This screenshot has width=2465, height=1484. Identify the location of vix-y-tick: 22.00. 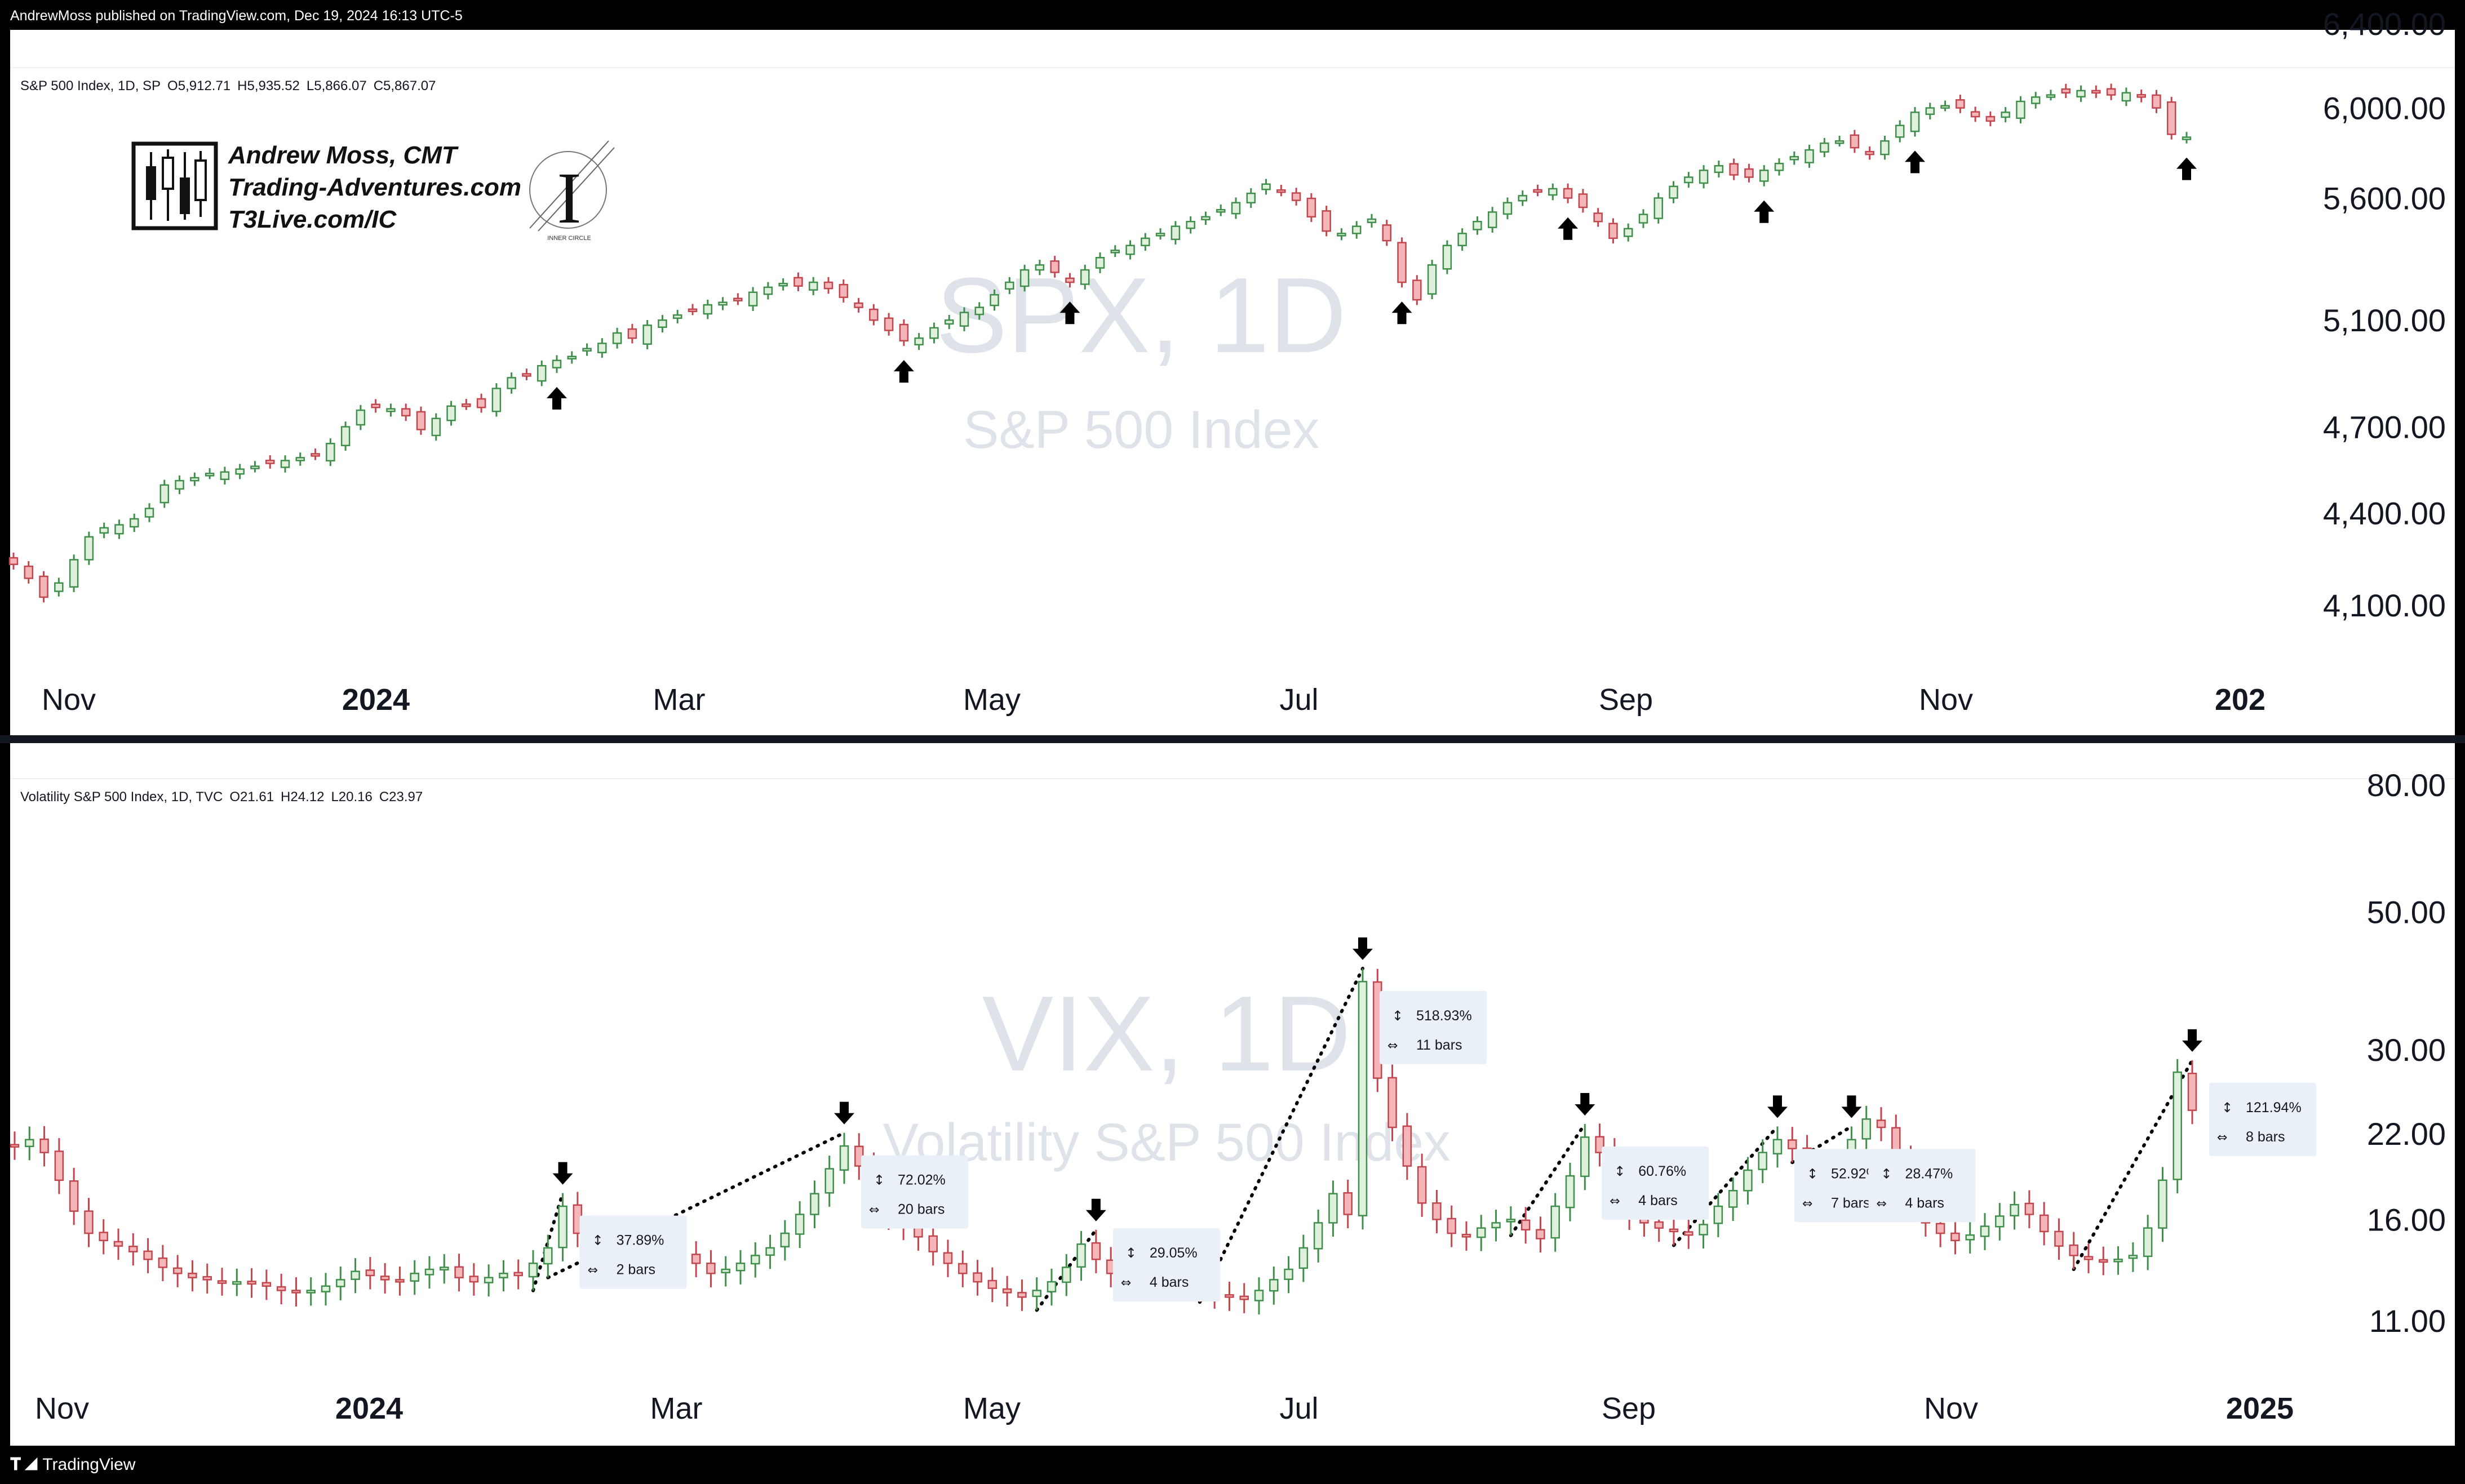
(2407, 1134).